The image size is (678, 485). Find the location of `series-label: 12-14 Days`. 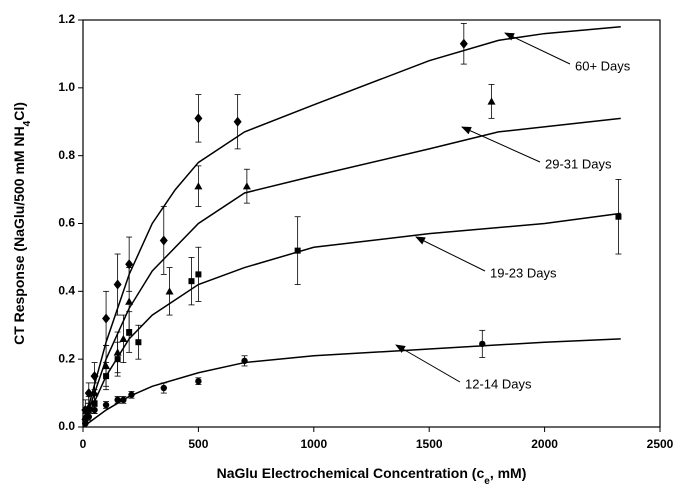

series-label: 12-14 Days is located at coordinates (498, 383).